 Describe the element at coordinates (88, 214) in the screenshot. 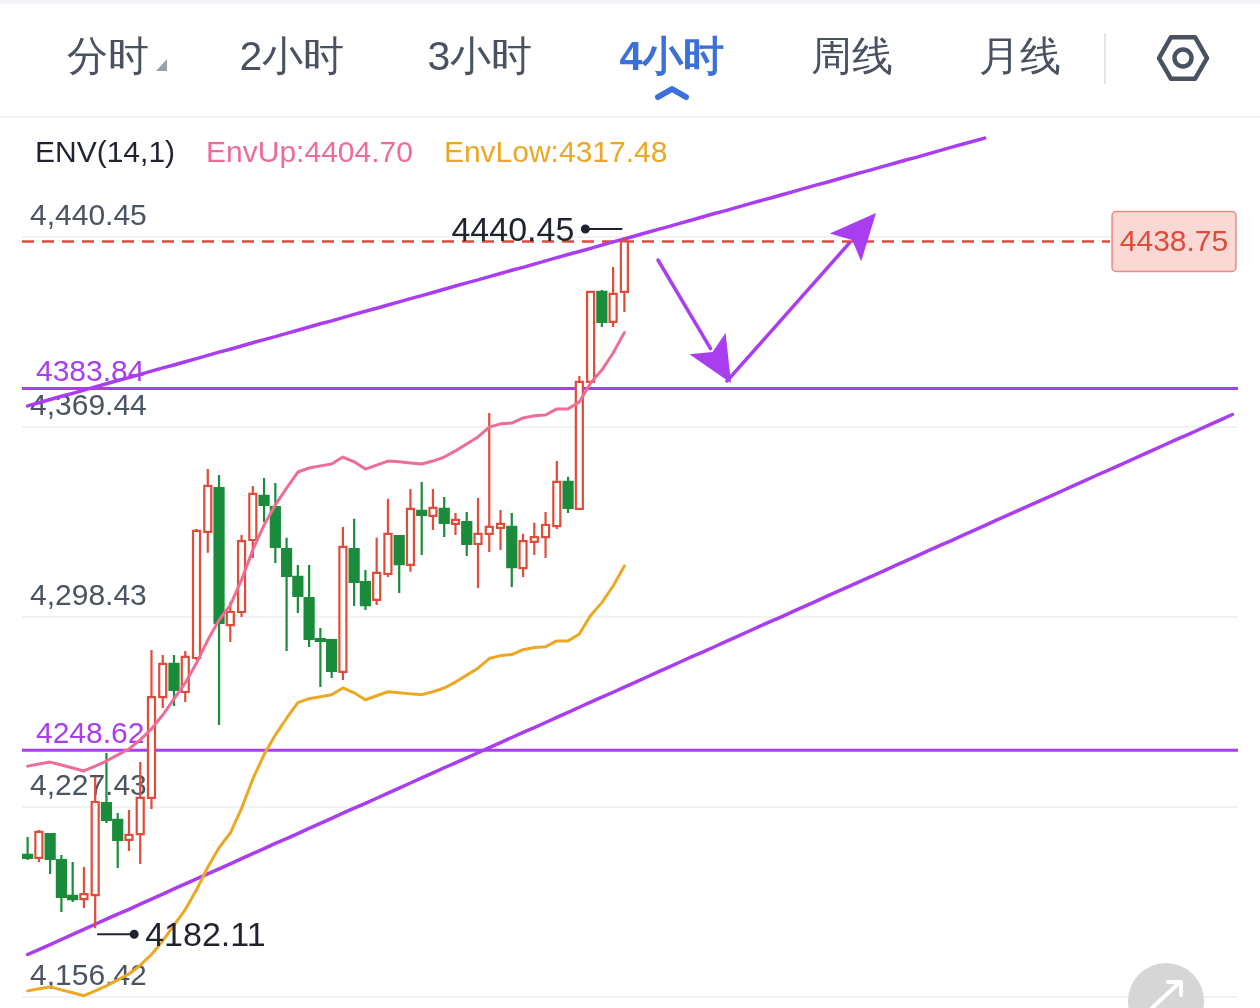

I see `y-tick-label: 4,440.45` at that location.